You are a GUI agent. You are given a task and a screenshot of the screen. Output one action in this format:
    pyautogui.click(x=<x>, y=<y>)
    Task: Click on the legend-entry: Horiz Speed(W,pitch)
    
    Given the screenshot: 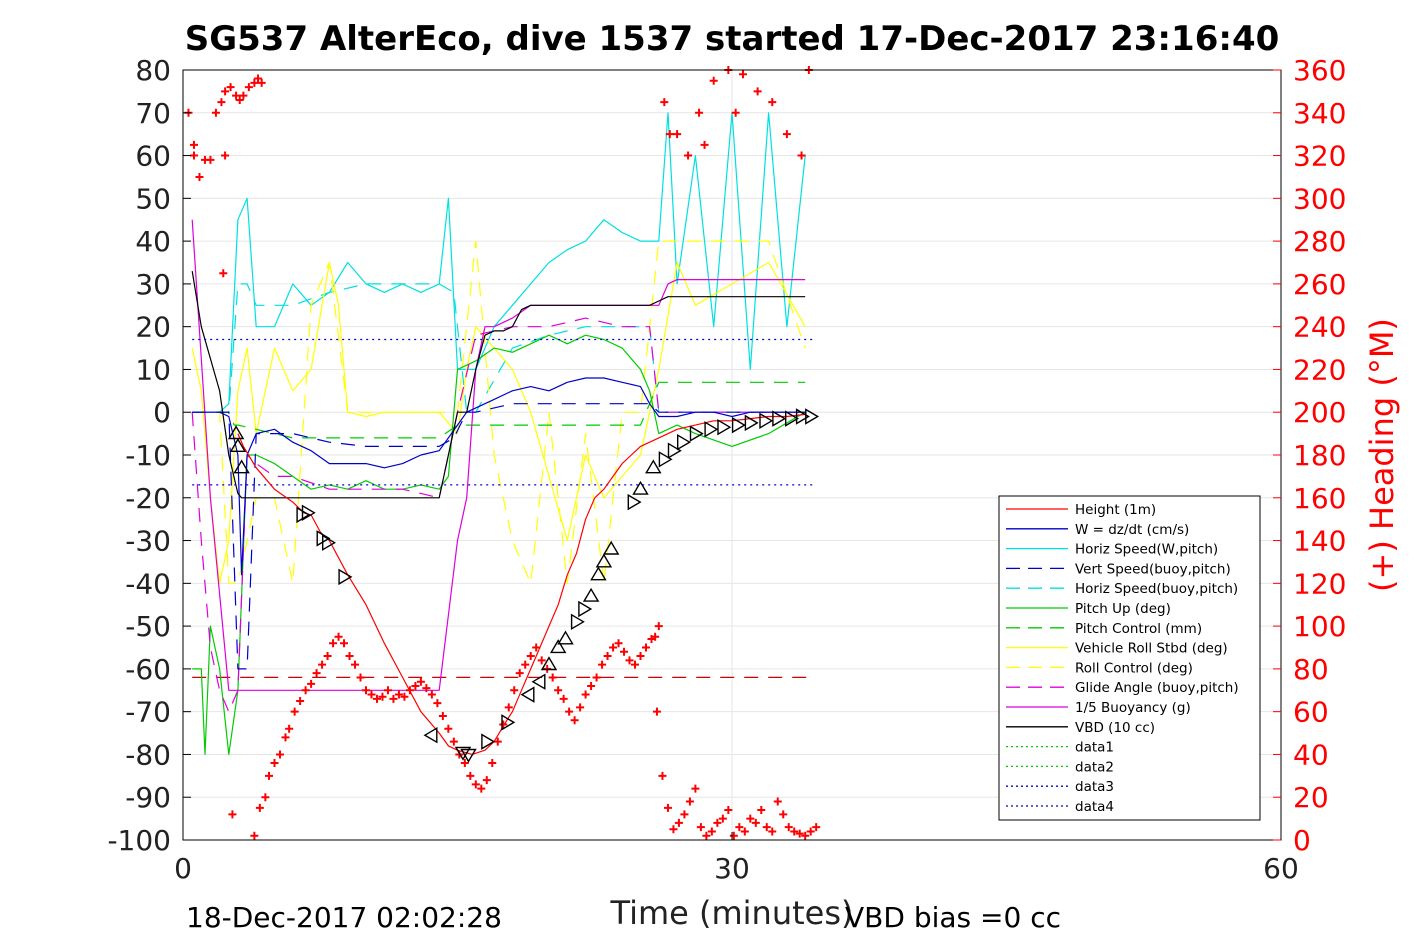 What is the action you would take?
    pyautogui.click(x=1146, y=550)
    